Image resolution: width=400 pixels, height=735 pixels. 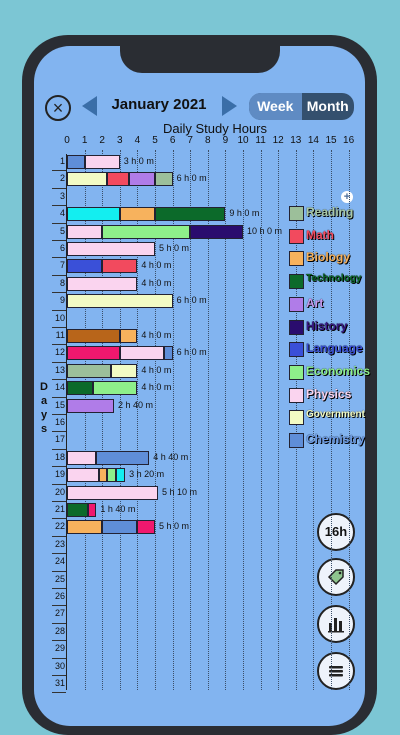 What do you see at coordinates (159, 104) in the screenshot?
I see `month-title: January 2021` at bounding box center [159, 104].